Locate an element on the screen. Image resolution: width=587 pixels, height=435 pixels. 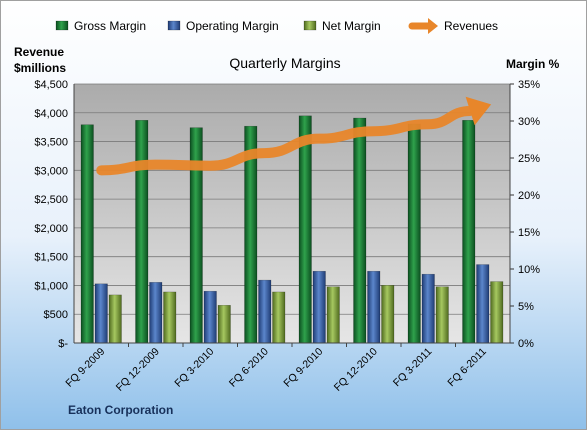
left-axis-label-line1: Revenue is located at coordinates (39, 52).